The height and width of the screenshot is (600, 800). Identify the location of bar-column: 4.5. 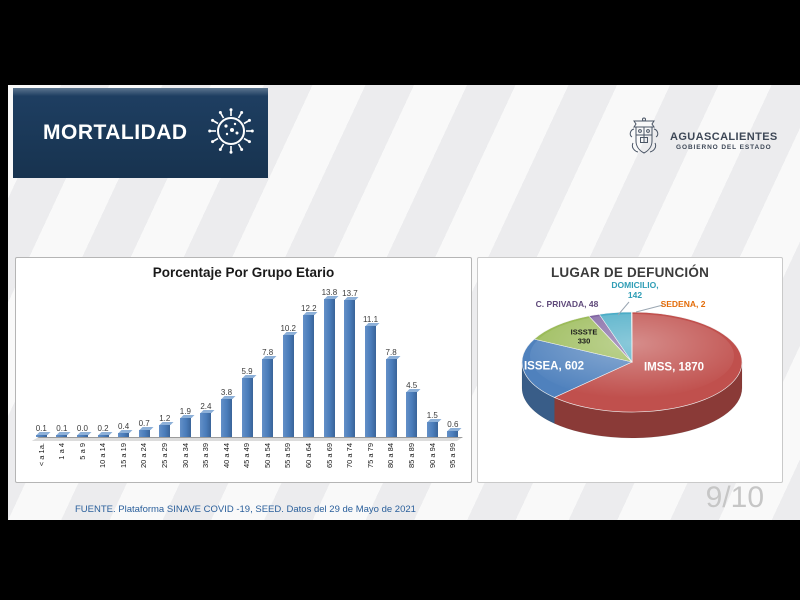
(411, 409).